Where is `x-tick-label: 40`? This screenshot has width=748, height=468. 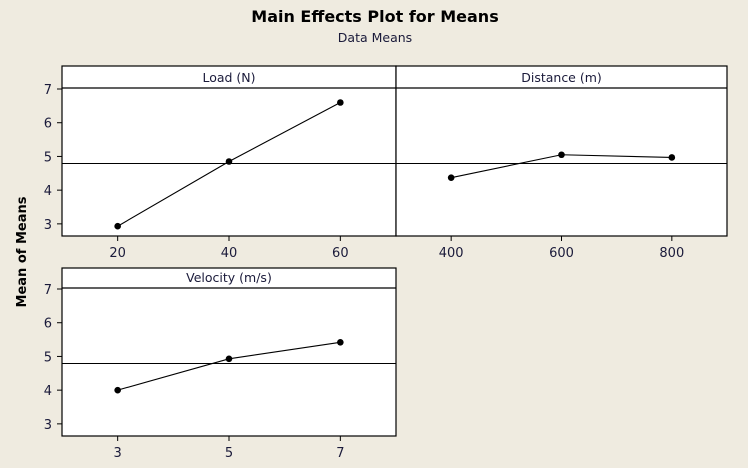
x-tick-label: 40 is located at coordinates (229, 253).